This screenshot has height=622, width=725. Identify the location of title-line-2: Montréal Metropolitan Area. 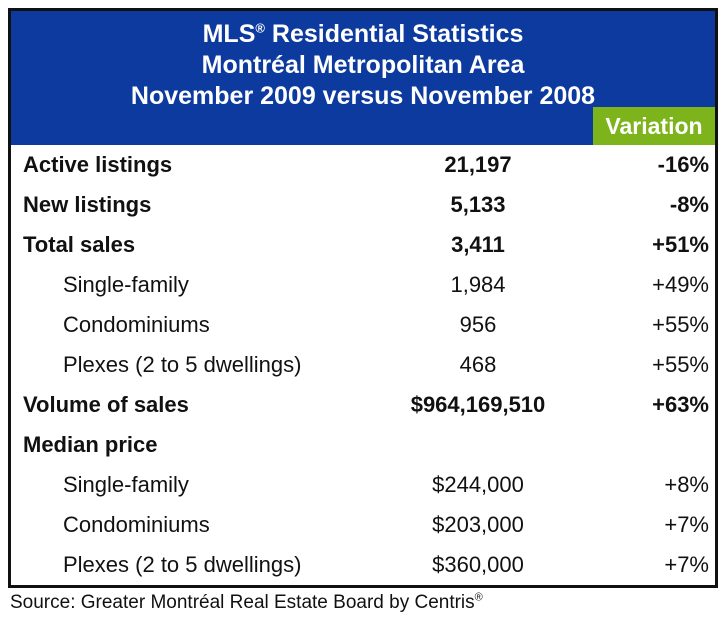
(363, 65).